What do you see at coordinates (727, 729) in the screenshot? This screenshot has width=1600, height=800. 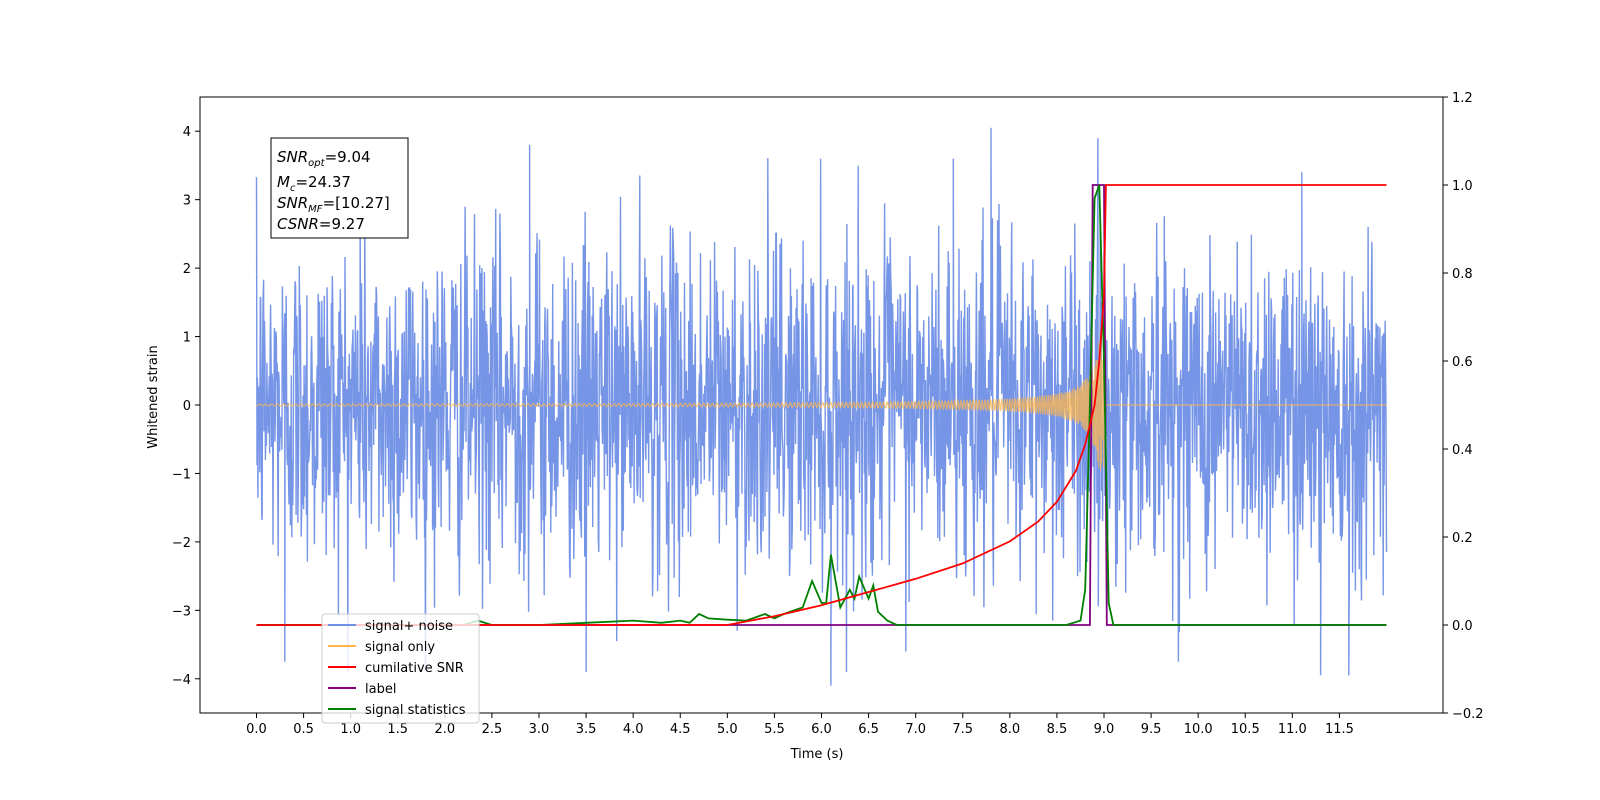 I see `x-tick-label: 5.0` at bounding box center [727, 729].